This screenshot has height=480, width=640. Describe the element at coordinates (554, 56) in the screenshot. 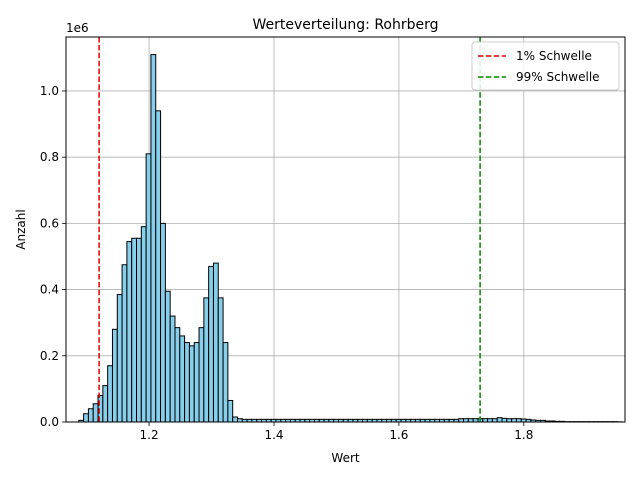

I see `legend-label-1pct: 1% Schwelle` at that location.